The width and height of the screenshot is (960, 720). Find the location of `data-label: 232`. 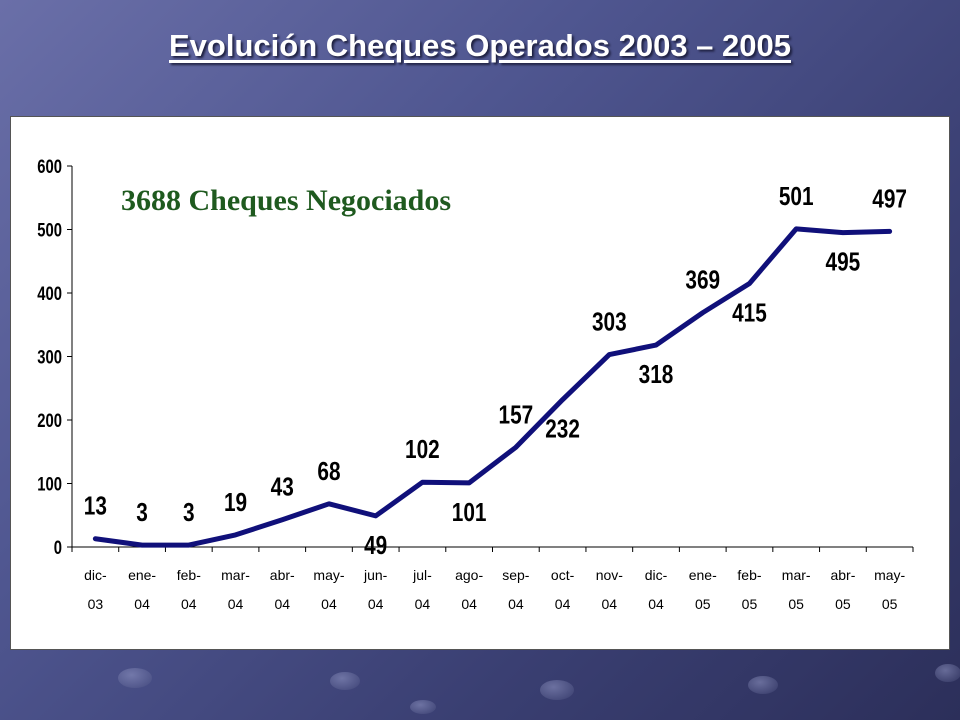

data-label: 232 is located at coordinates (562, 428).